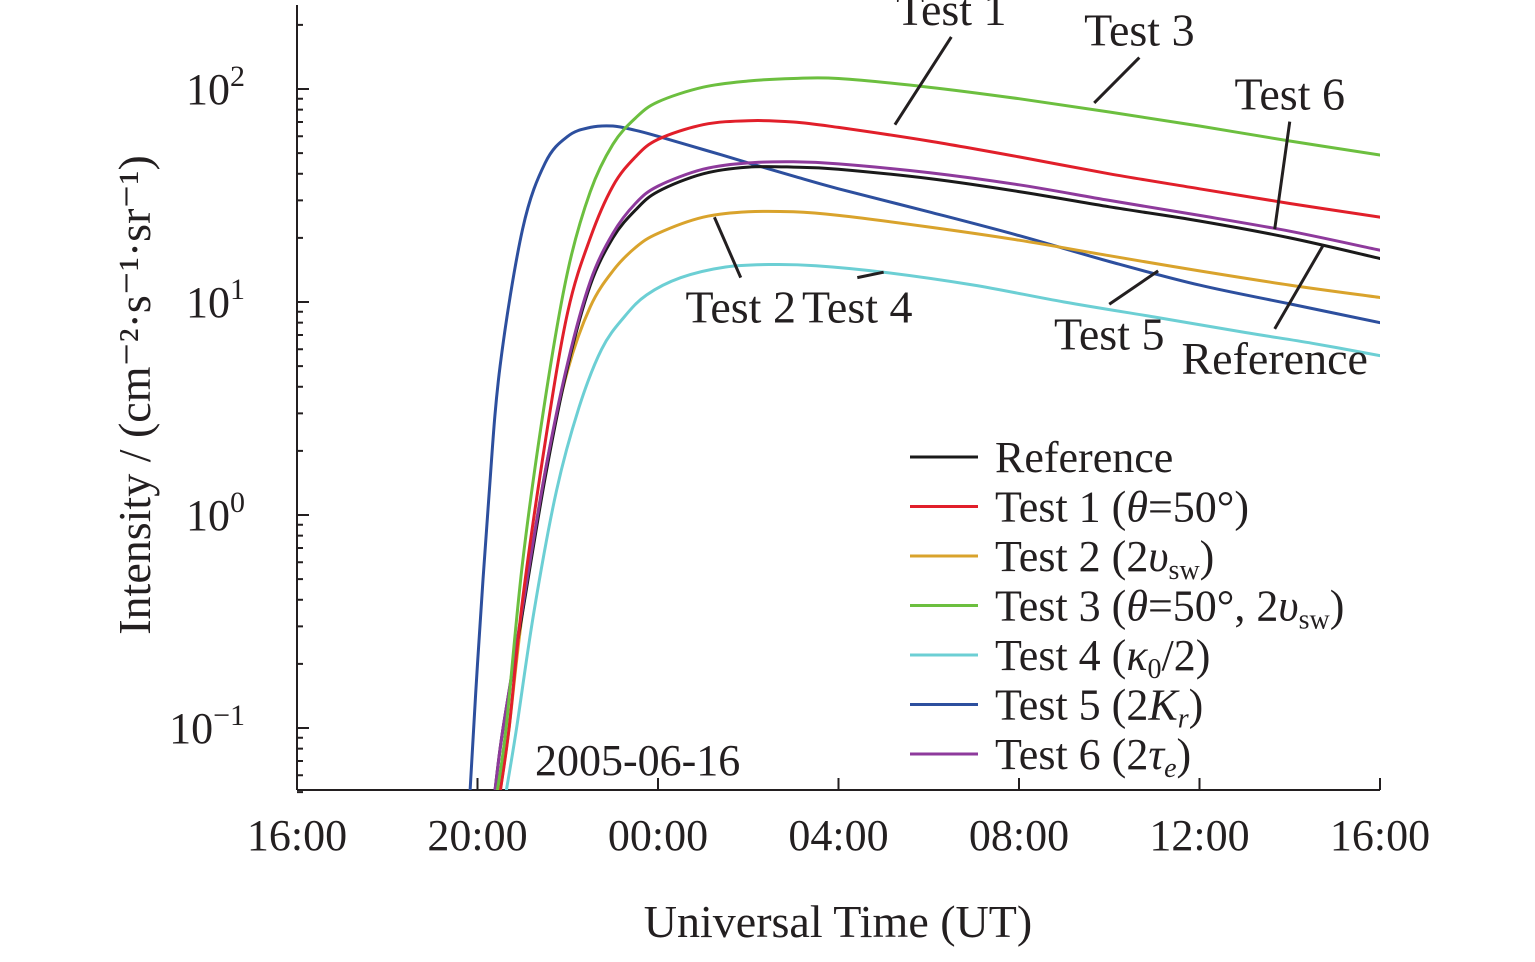 Image resolution: width=1535 pixels, height=962 pixels. What do you see at coordinates (215, 513) in the screenshot?
I see `y-tick-label: 10⁰` at bounding box center [215, 513].